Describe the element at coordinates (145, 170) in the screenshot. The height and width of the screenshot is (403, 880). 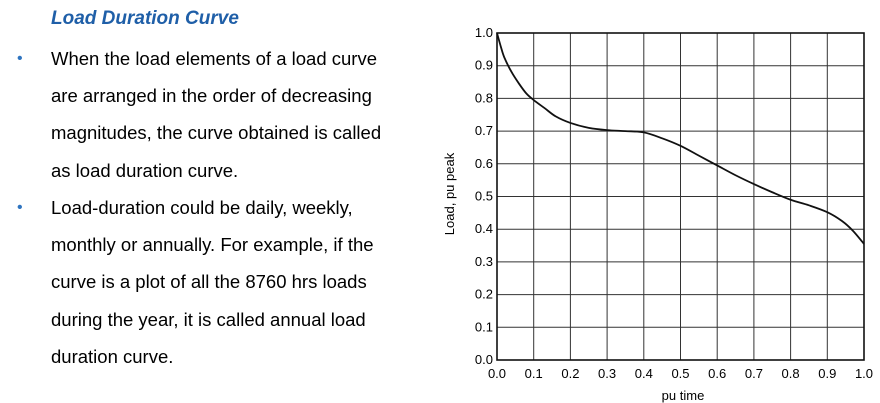
I see `bullet-line: as load duration curve.` at that location.